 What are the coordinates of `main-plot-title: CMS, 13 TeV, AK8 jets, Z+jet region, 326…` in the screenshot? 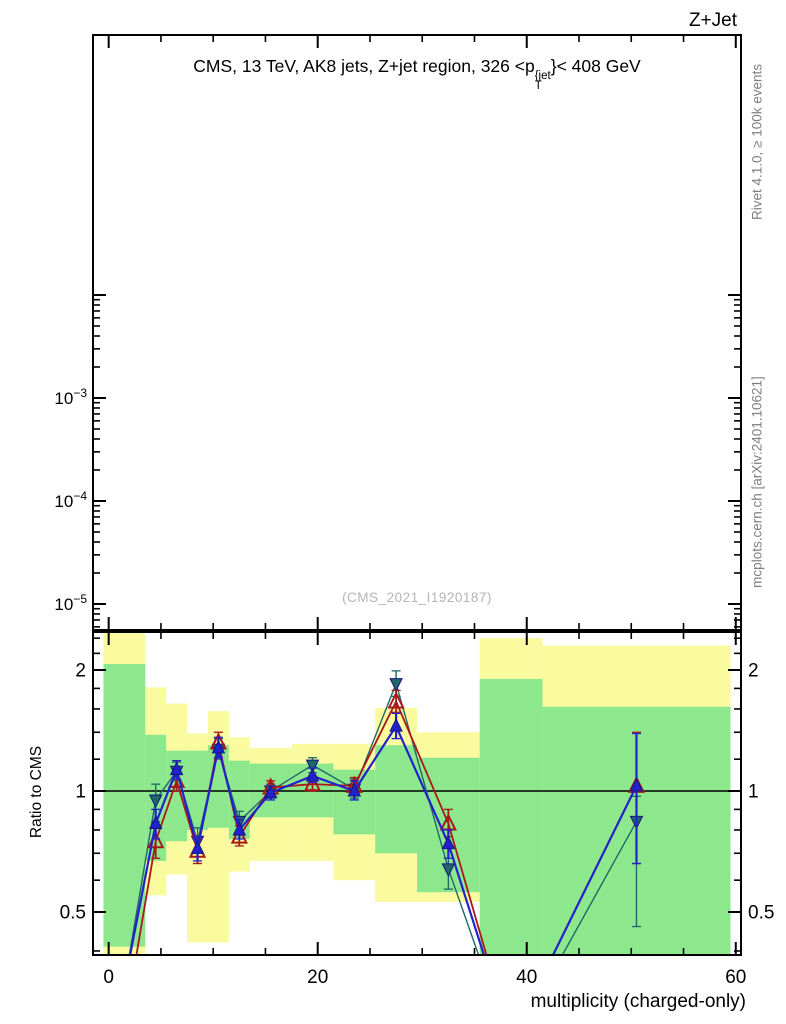 It's located at (417, 74).